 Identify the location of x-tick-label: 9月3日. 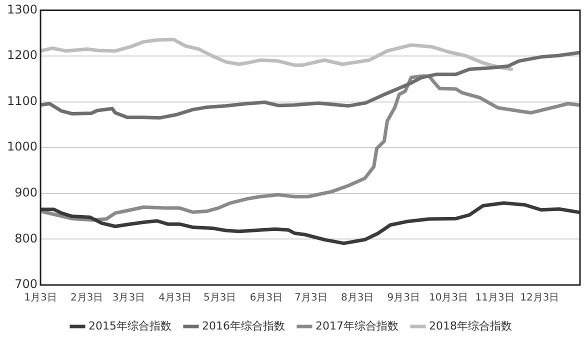
(403, 298).